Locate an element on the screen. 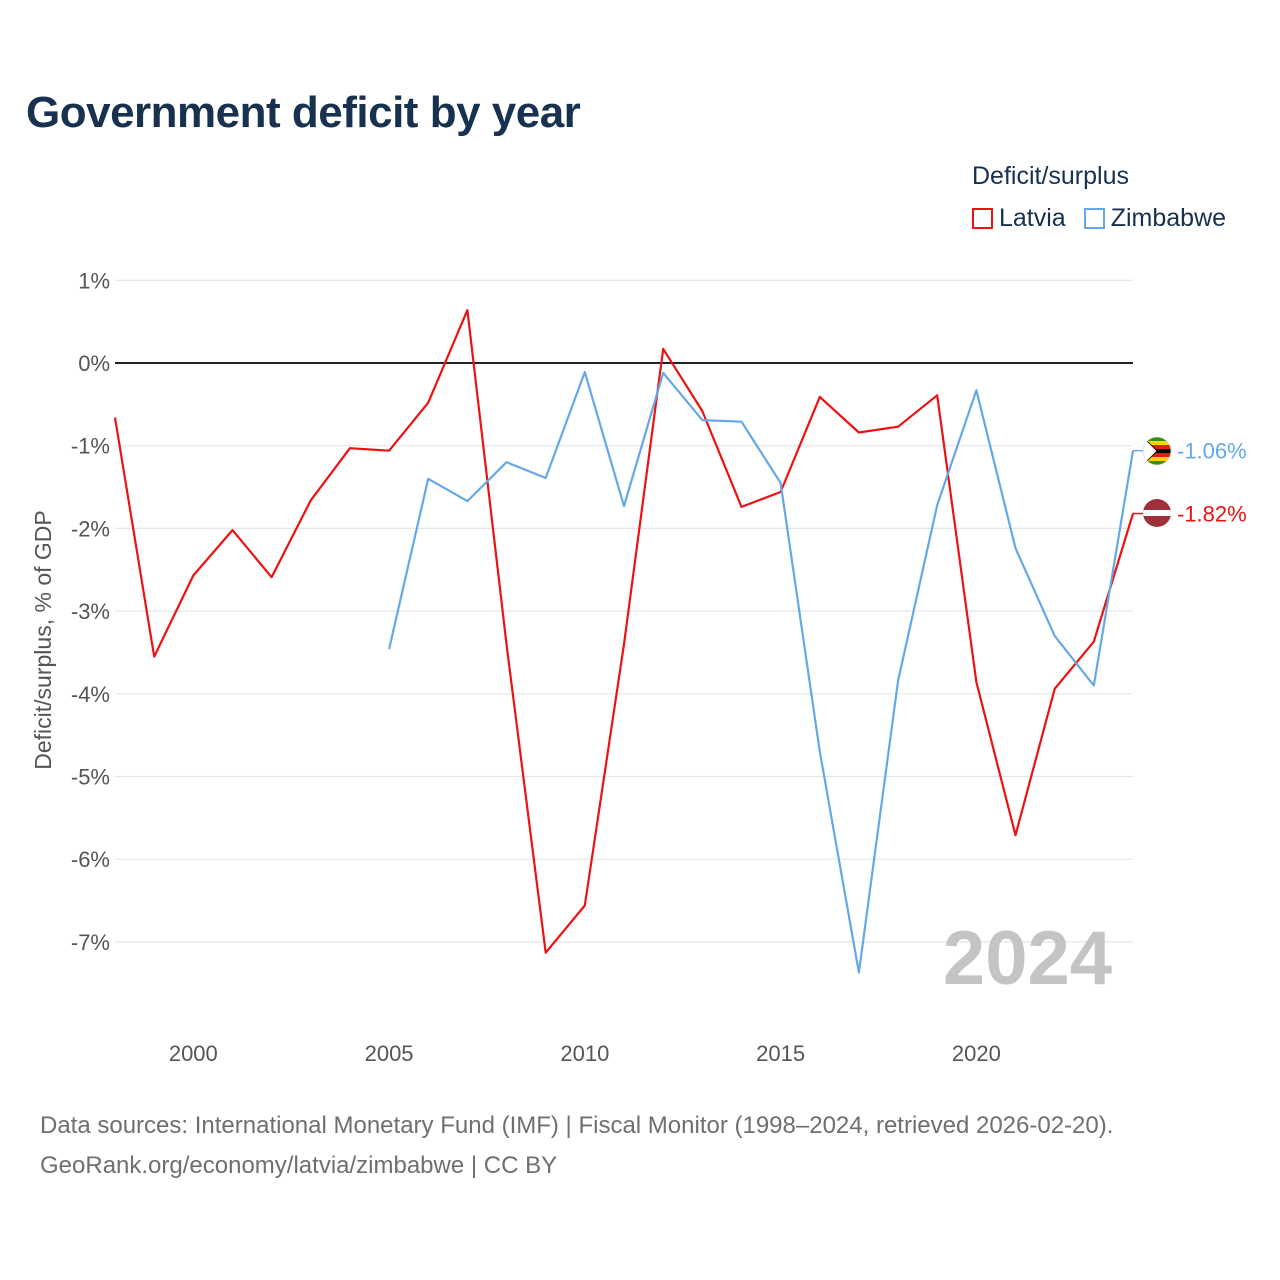  legend-label-latvia: Latvia is located at coordinates (1032, 218).